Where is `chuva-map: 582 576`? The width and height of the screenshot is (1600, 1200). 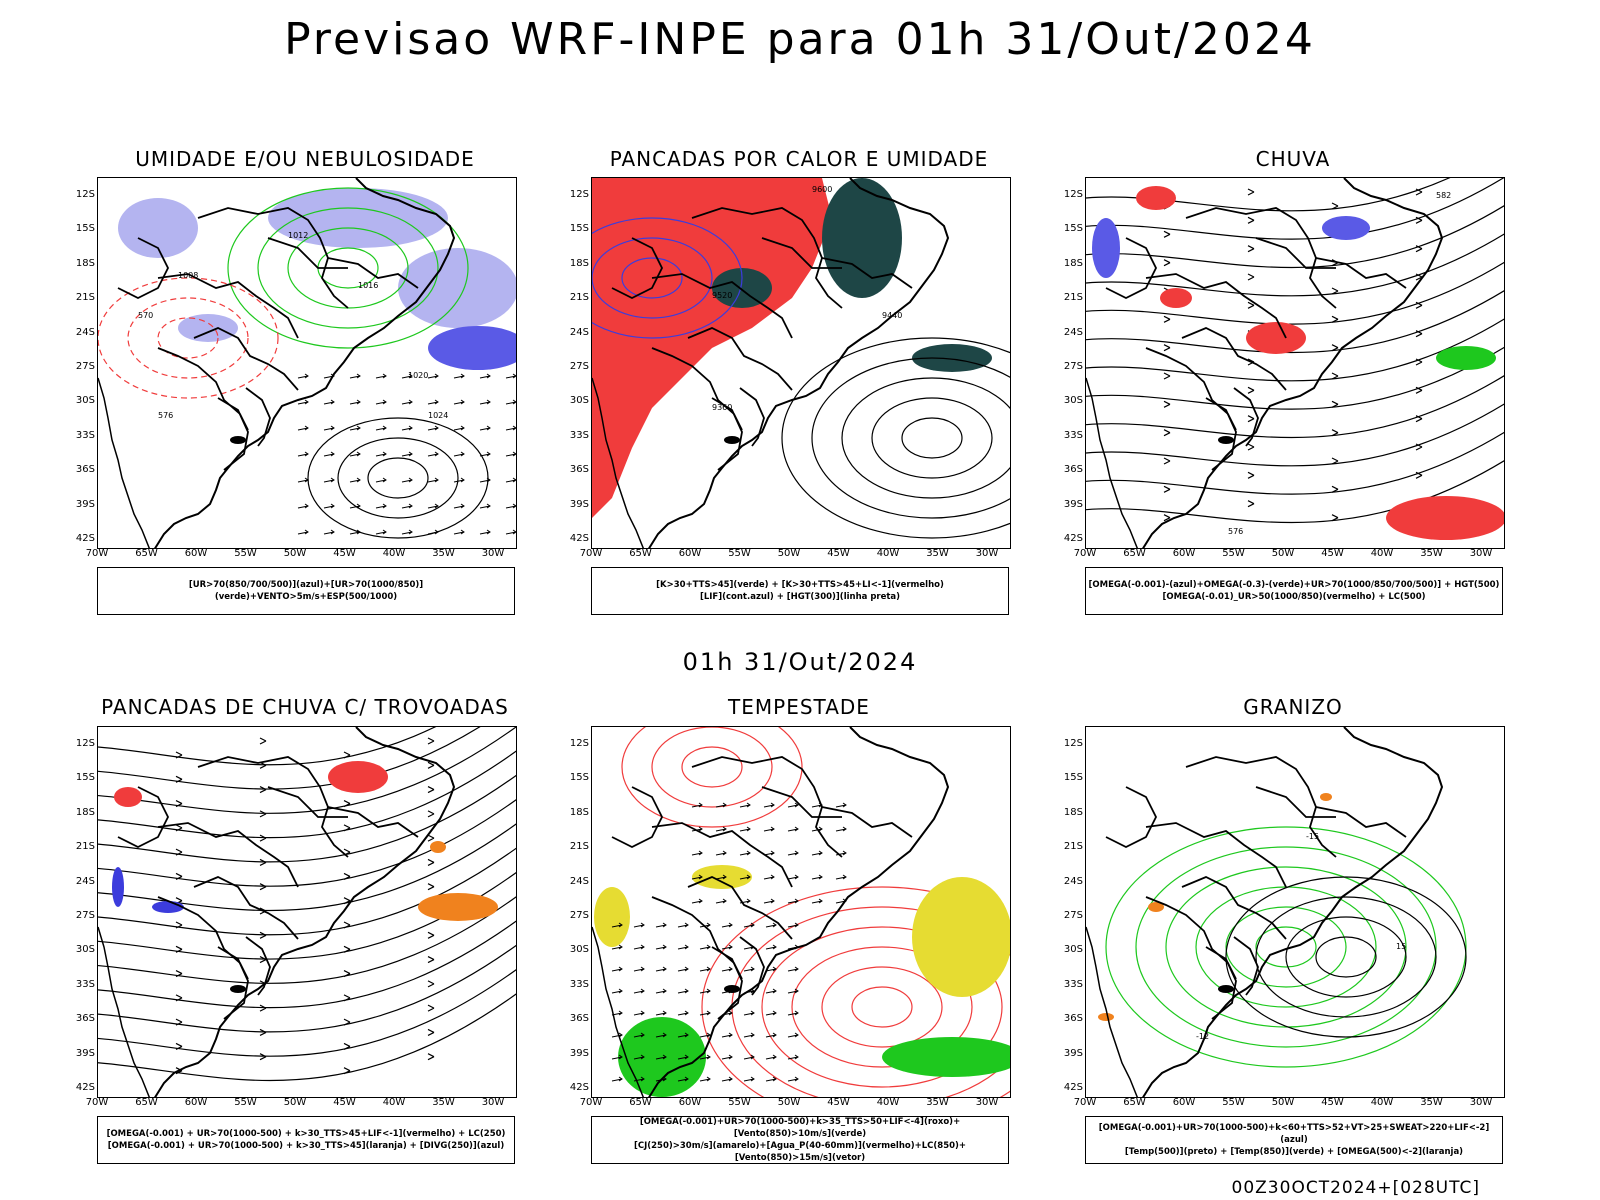
chuva-map: 582 576 is located at coordinates (1295, 363).